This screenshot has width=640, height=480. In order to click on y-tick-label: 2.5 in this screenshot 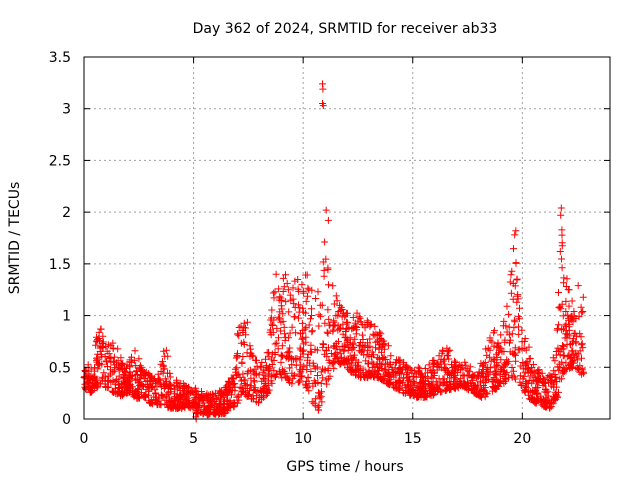, I will do `click(60, 161)`.